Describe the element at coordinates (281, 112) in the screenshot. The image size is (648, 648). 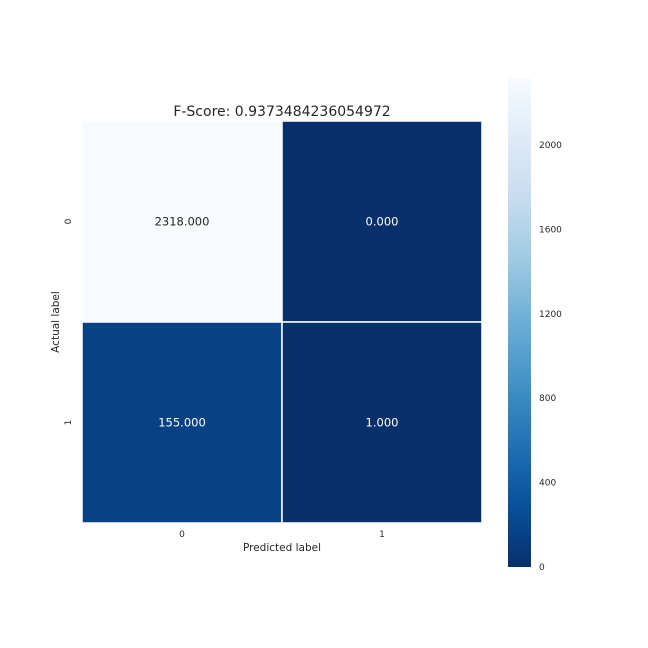
I see `chart-title: F-Score: 0.9373484236054972` at that location.